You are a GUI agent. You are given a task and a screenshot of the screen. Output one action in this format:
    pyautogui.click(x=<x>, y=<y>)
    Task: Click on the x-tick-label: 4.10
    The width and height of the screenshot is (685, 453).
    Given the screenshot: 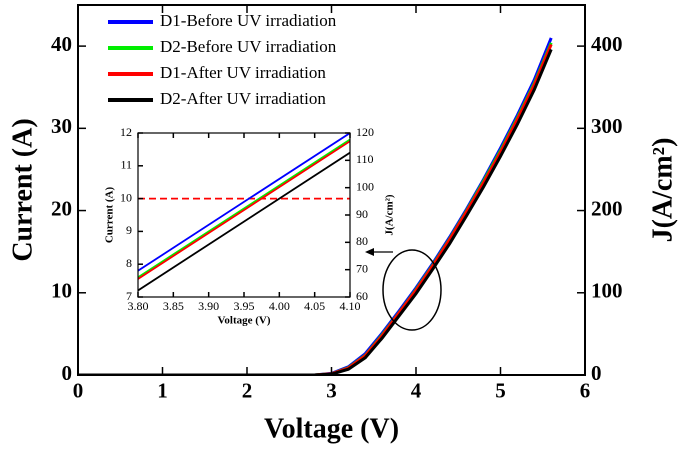 What is the action you would take?
    pyautogui.click(x=350, y=306)
    